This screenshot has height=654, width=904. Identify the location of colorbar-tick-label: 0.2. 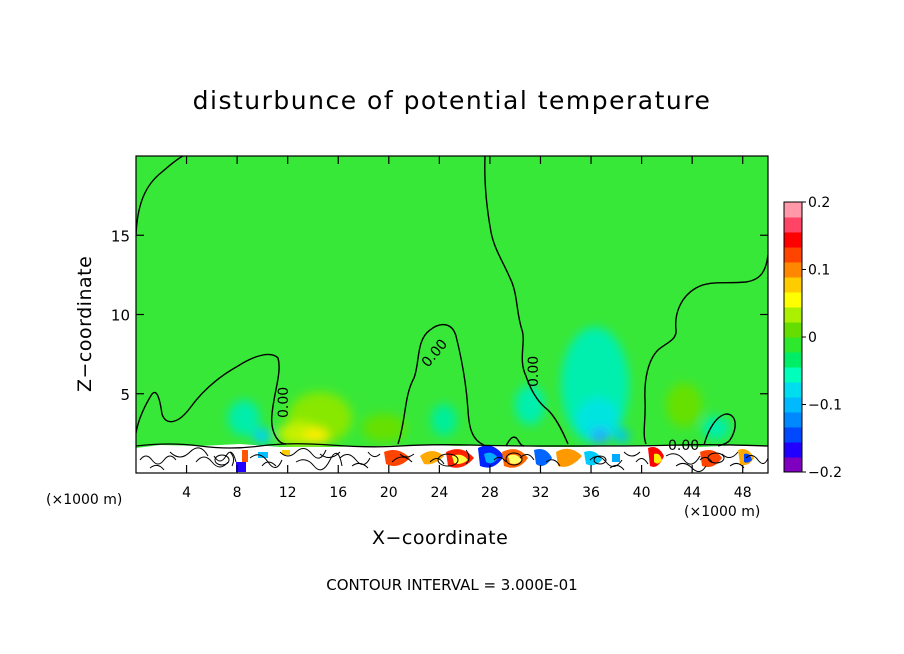
(819, 203).